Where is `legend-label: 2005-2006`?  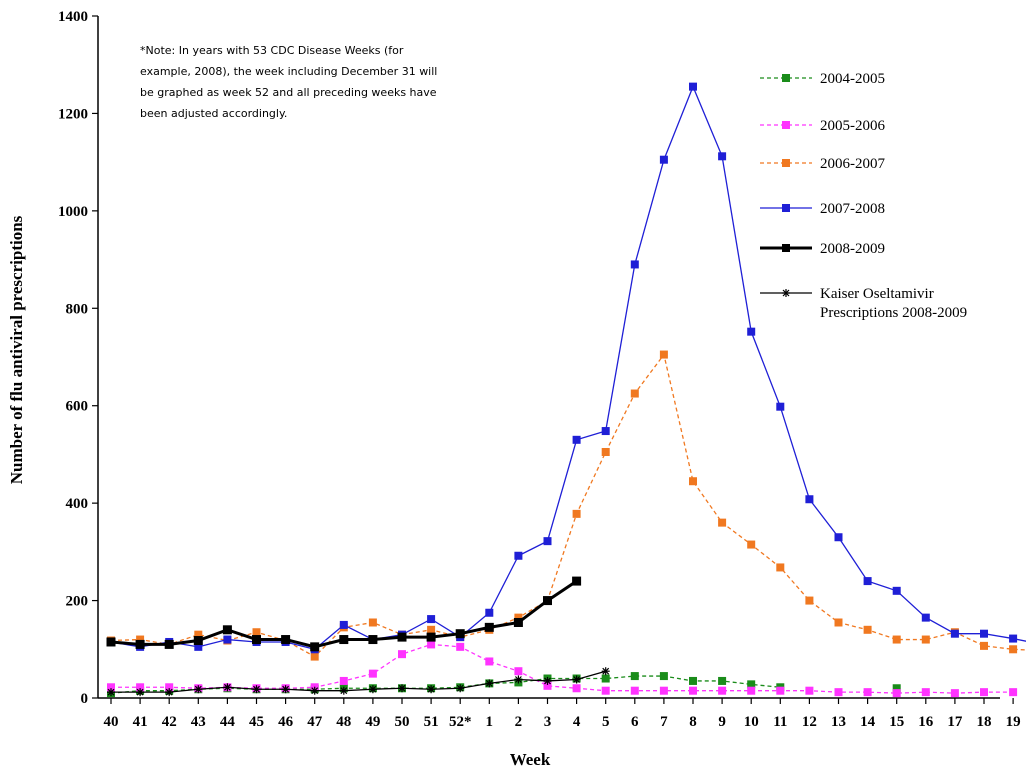
legend-label: 2005-2006 is located at coordinates (852, 126).